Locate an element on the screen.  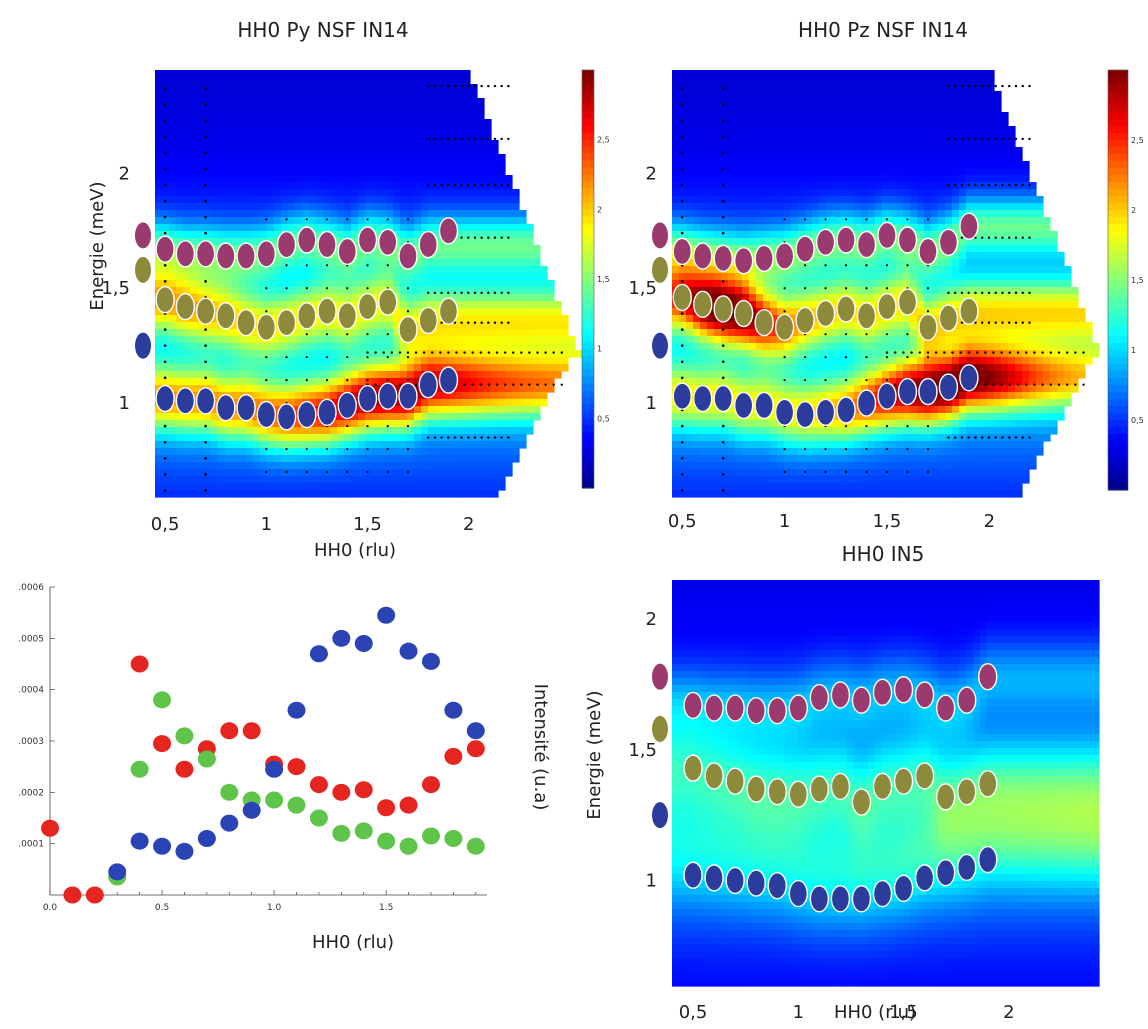
dispersion-points-py is located at coordinates (297, 324).